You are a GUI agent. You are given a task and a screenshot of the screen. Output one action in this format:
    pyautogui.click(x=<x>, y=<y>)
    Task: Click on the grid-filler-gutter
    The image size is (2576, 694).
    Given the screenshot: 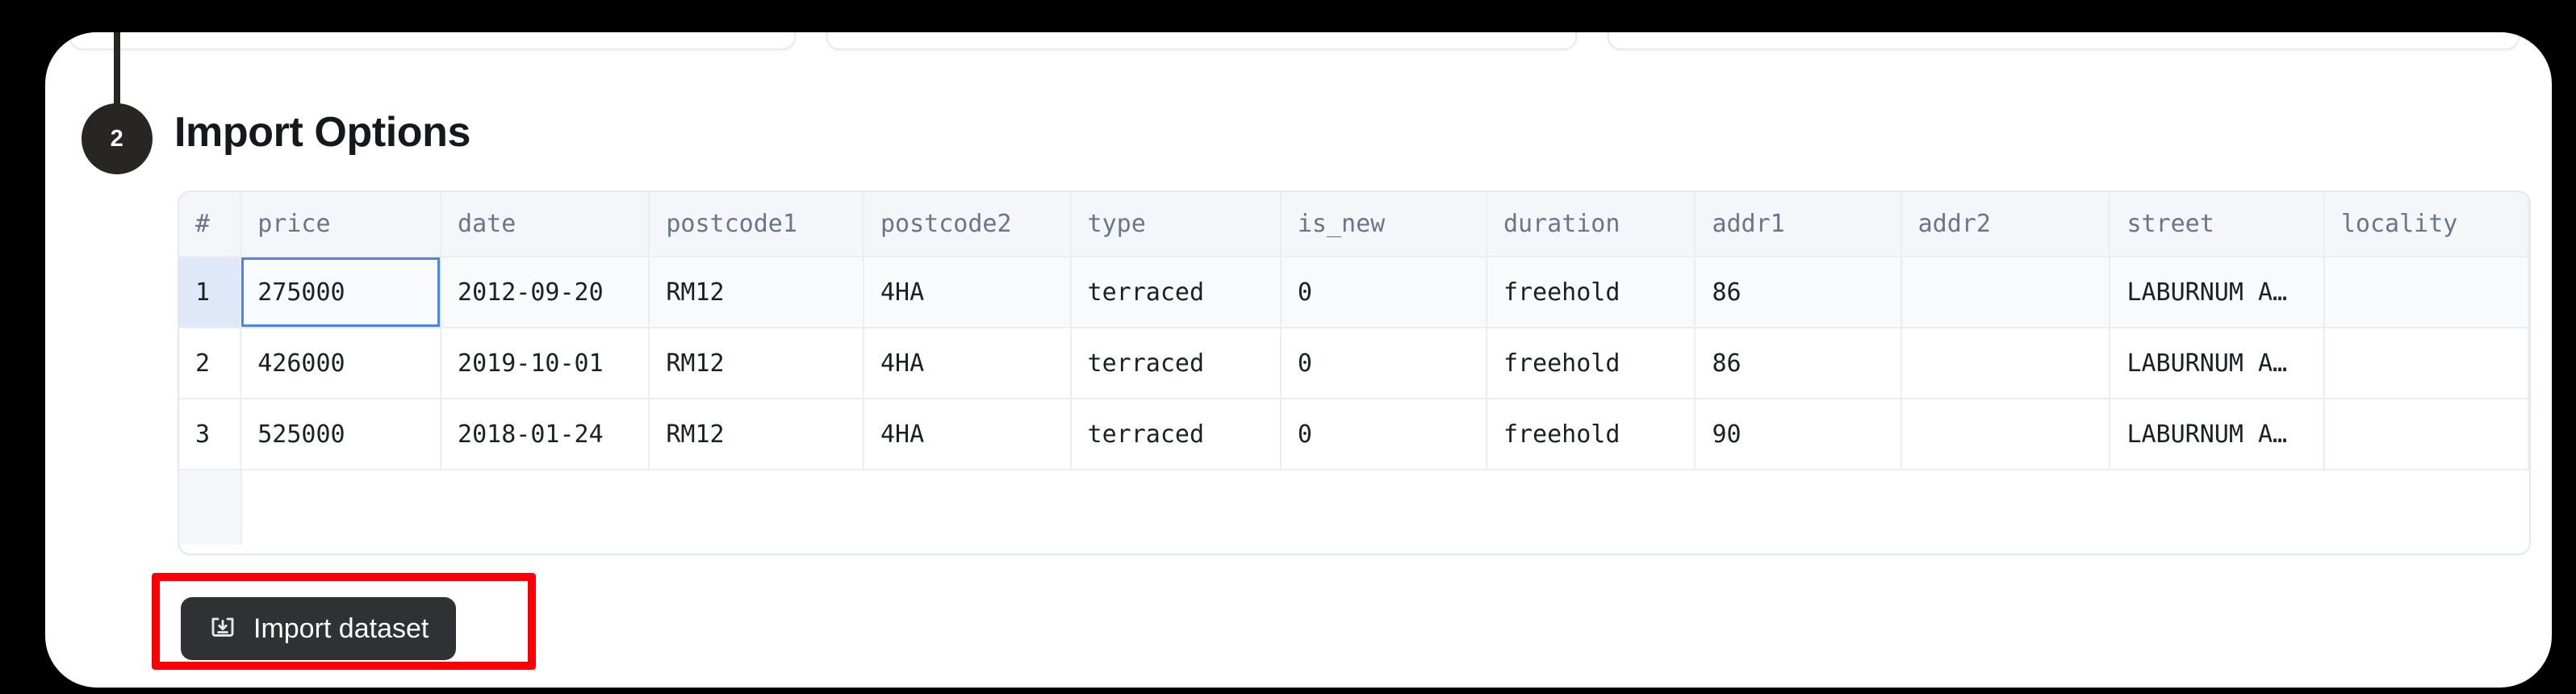 What is the action you would take?
    pyautogui.click(x=210, y=507)
    